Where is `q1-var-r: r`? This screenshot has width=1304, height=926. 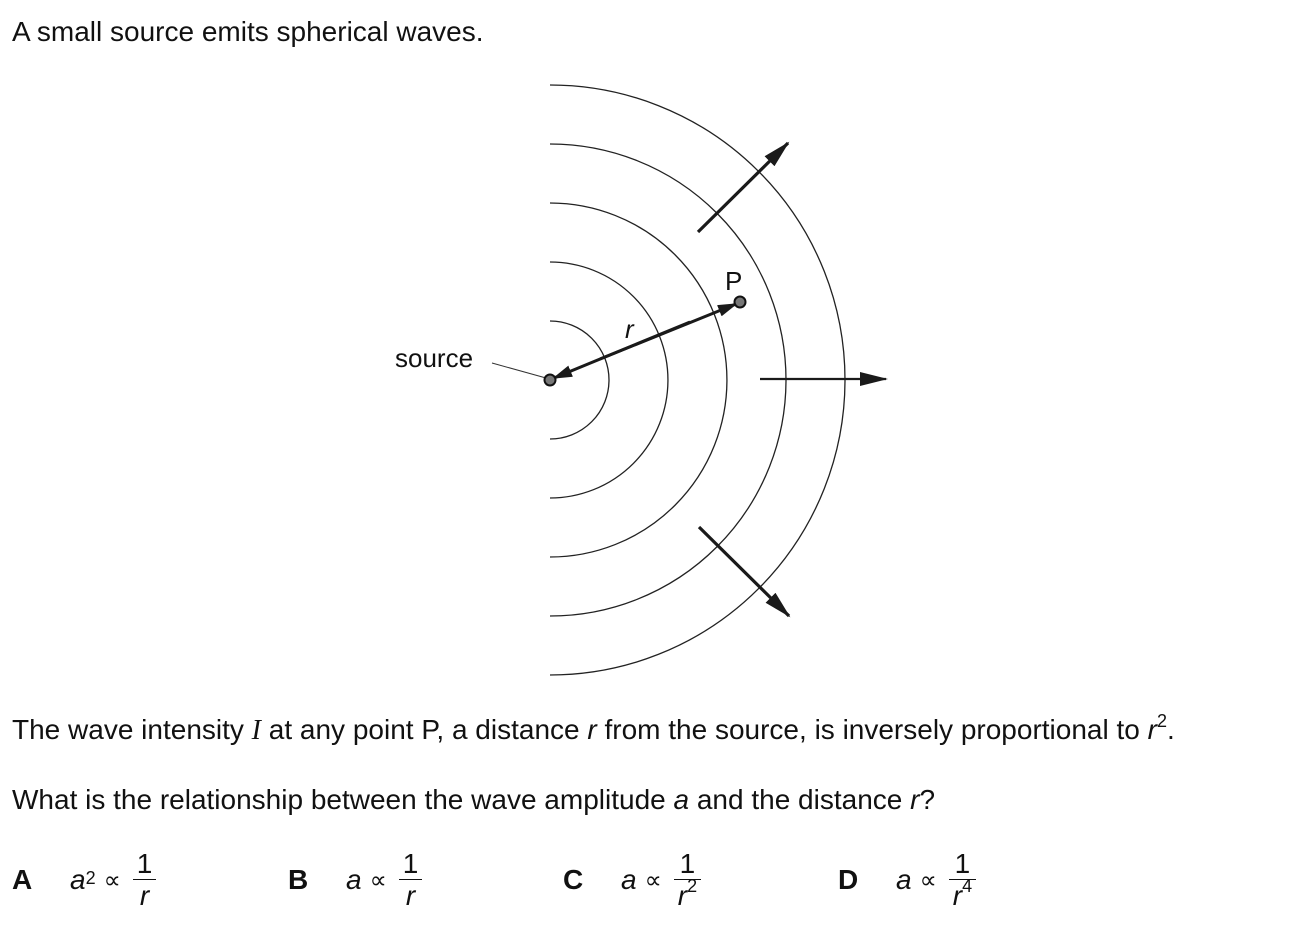 q1-var-r: r is located at coordinates (592, 729).